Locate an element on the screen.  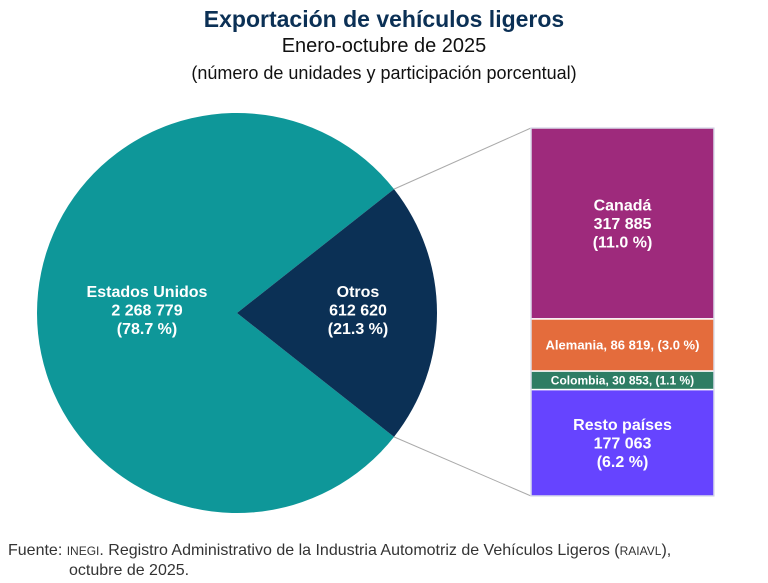
bar-label: Resto países 177 063 (6.2 %) is located at coordinates (622, 444).